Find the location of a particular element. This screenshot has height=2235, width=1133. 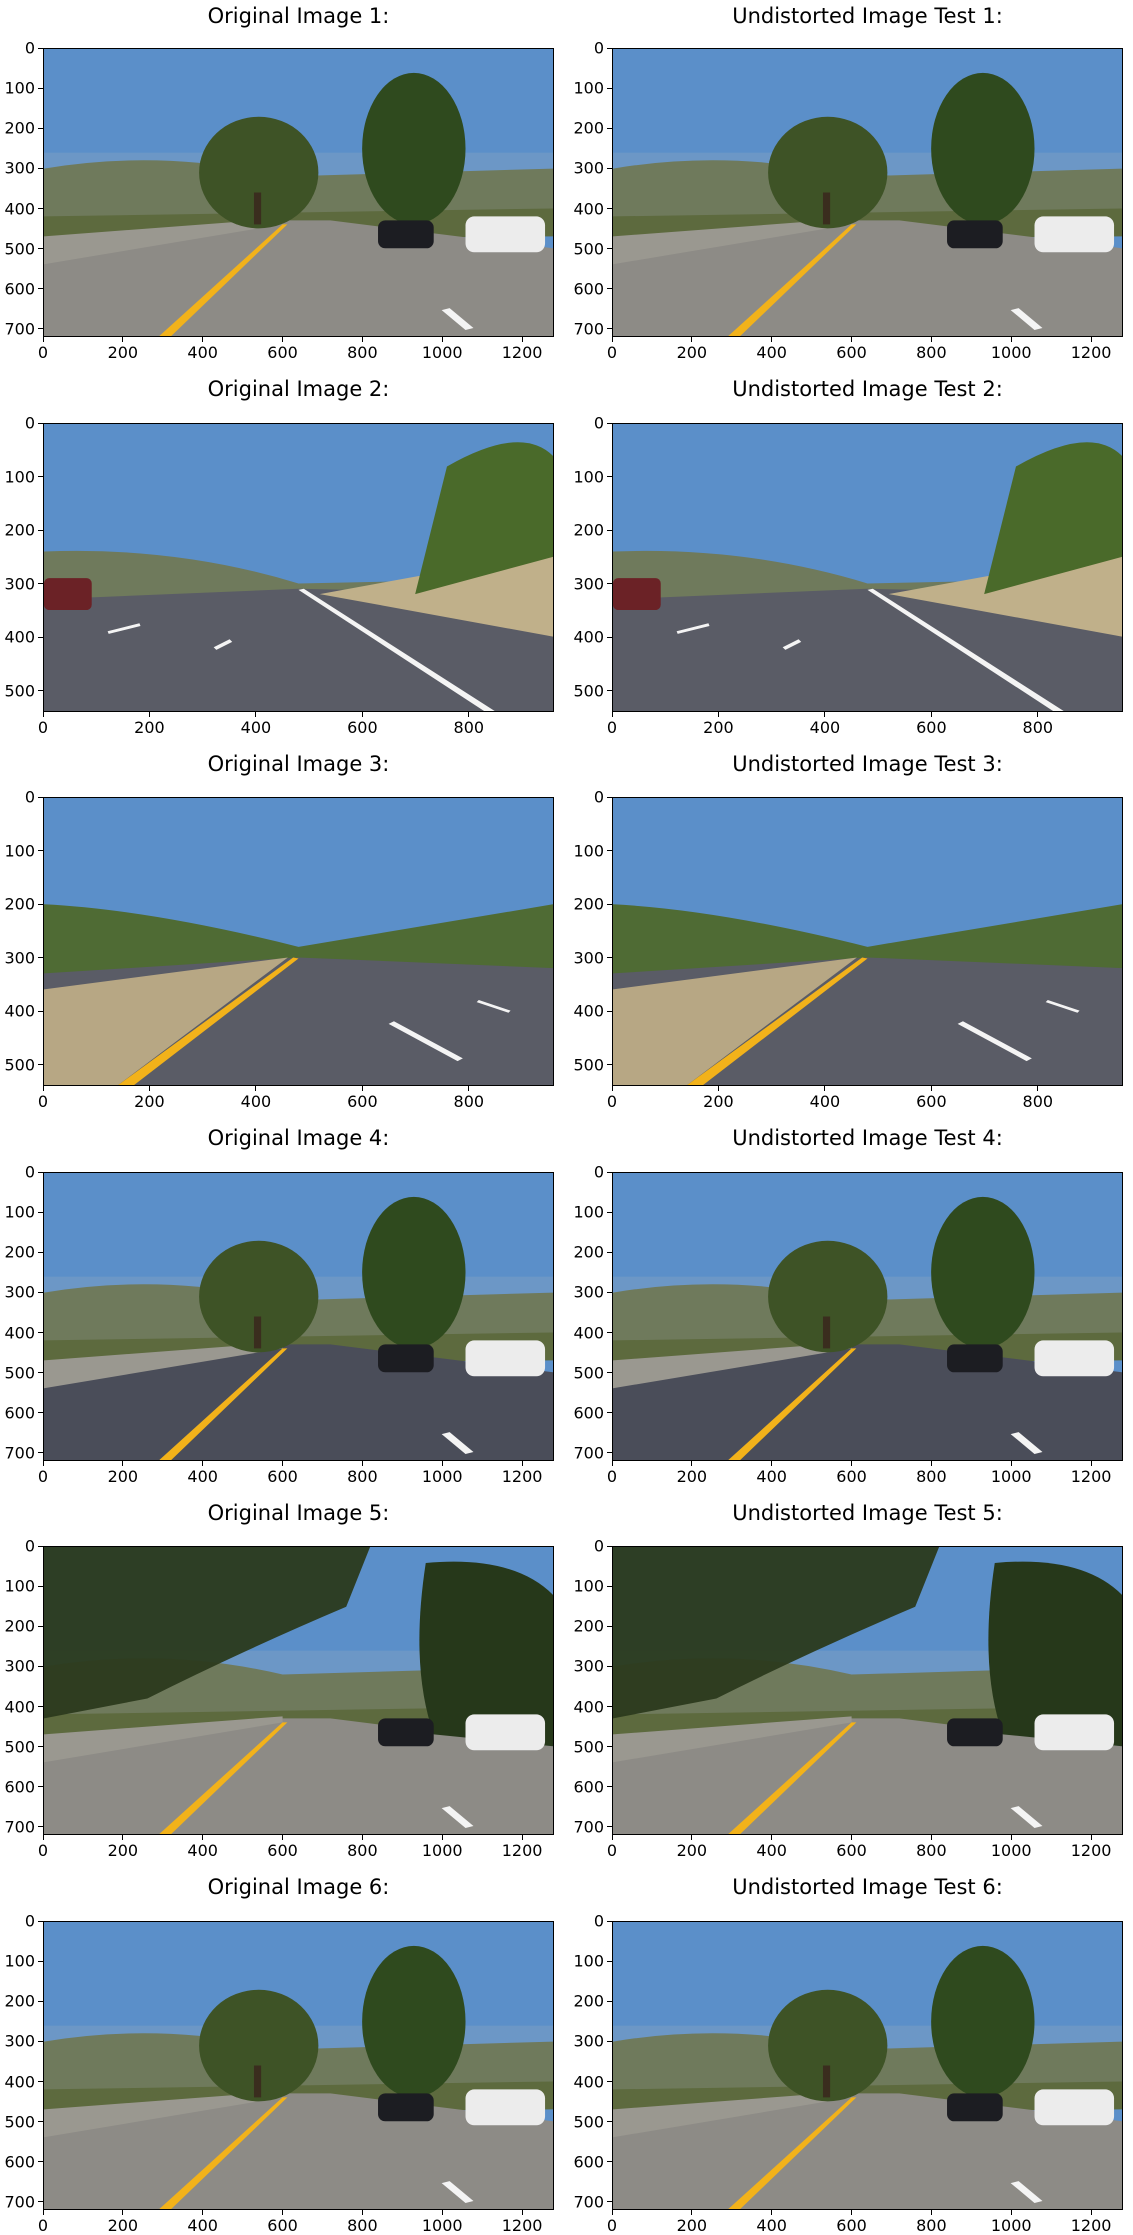

panel-title: Undistorted Image Test 2: is located at coordinates (867, 389).